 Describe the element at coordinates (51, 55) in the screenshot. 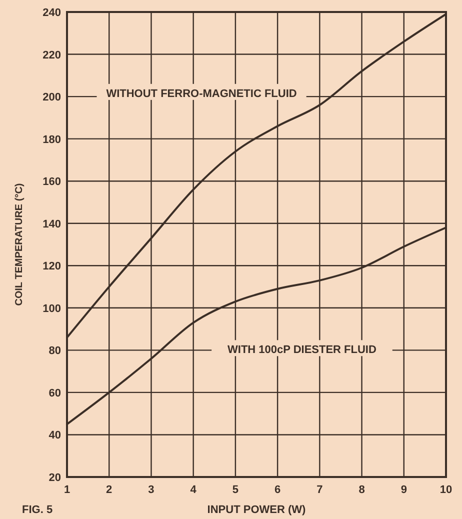

I see `y-tick-label: 220` at that location.